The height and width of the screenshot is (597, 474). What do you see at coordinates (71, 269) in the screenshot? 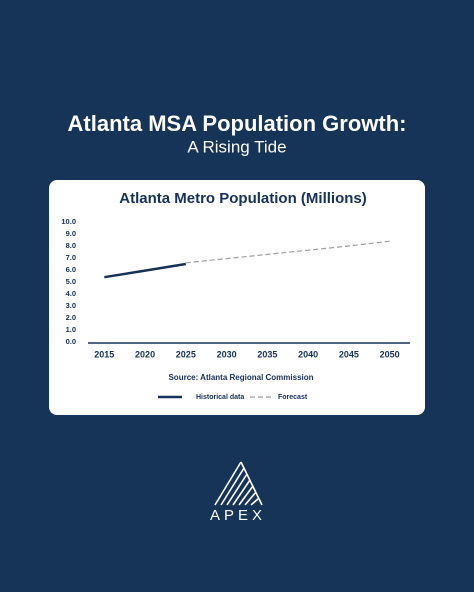
I see `y-tick-label: 6.0` at bounding box center [71, 269].